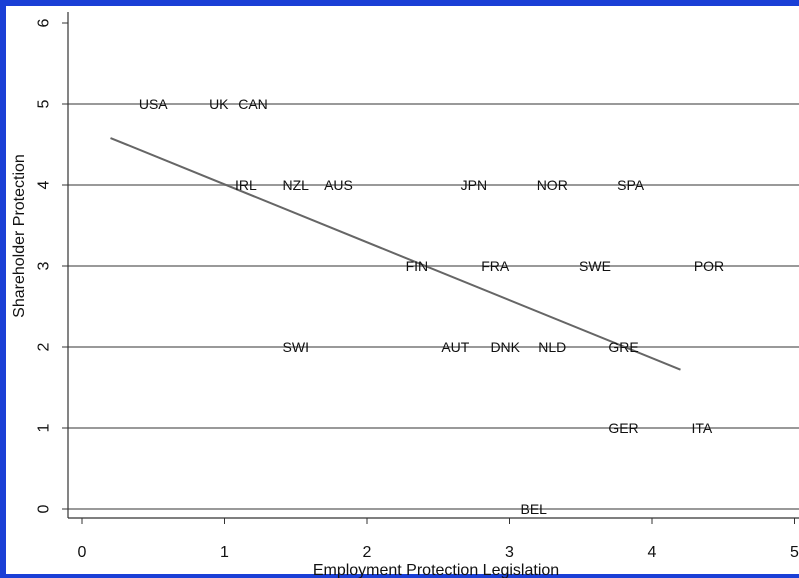 The image size is (799, 578). What do you see at coordinates (296, 347) in the screenshot?
I see `point-label-swi: SWI` at bounding box center [296, 347].